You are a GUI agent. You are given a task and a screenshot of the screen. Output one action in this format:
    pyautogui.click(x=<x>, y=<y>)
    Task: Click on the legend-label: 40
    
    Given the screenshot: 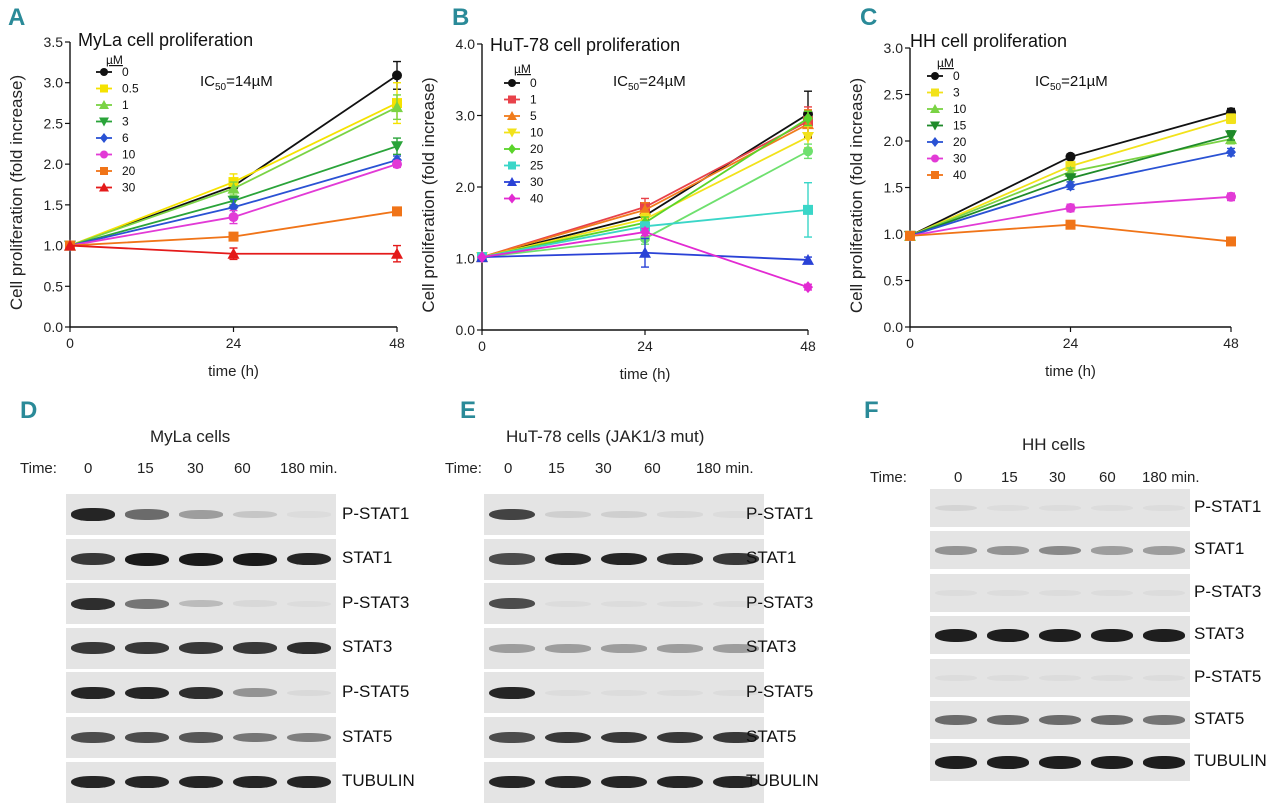 What is the action you would take?
    pyautogui.click(x=960, y=175)
    